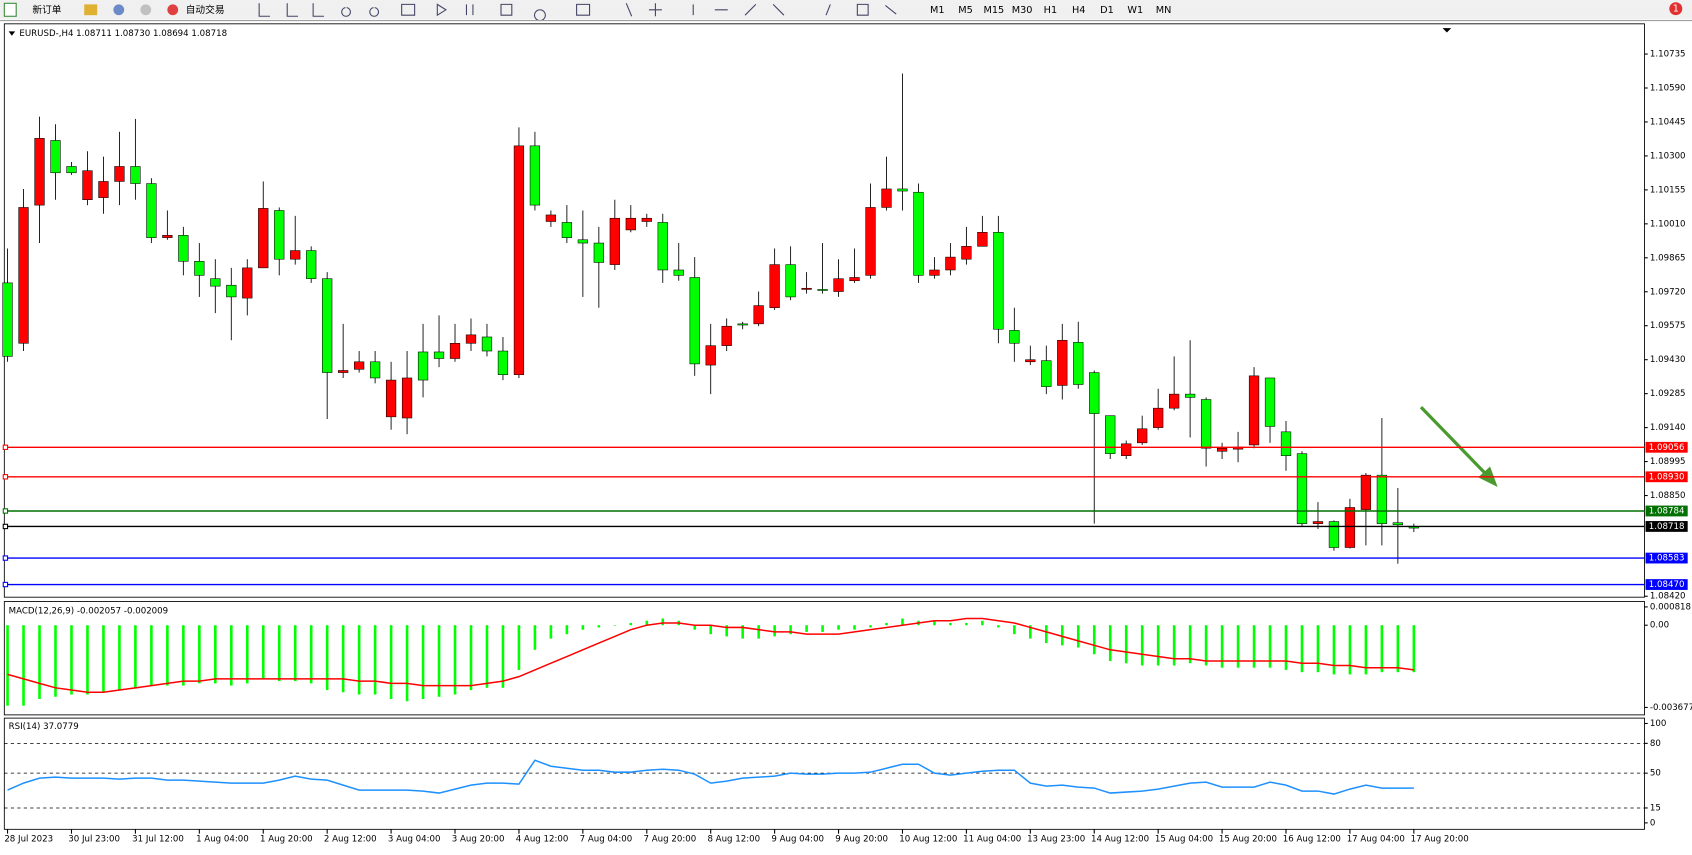 The image size is (1692, 855). I want to click on x-tick-label: 1 Aug 20:00, so click(286, 840).